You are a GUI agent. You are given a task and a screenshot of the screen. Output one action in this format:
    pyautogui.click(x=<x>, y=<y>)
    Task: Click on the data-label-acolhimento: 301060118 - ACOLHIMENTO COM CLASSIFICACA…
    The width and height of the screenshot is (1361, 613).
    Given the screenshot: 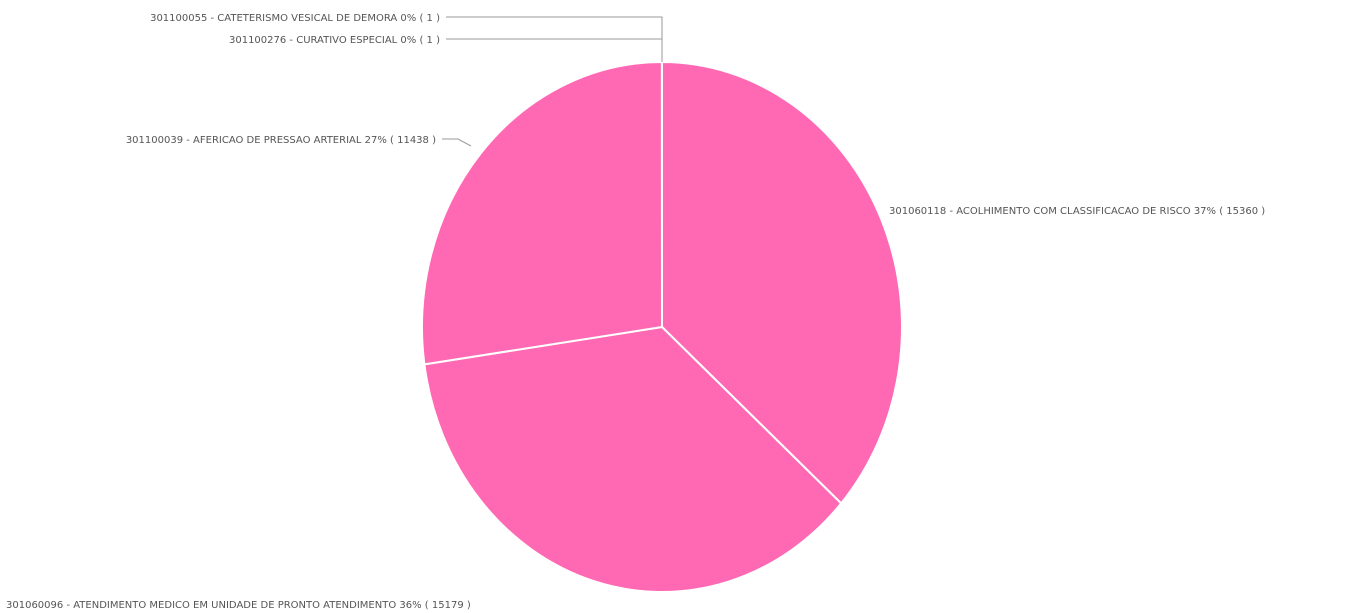 What is the action you would take?
    pyautogui.click(x=1077, y=211)
    